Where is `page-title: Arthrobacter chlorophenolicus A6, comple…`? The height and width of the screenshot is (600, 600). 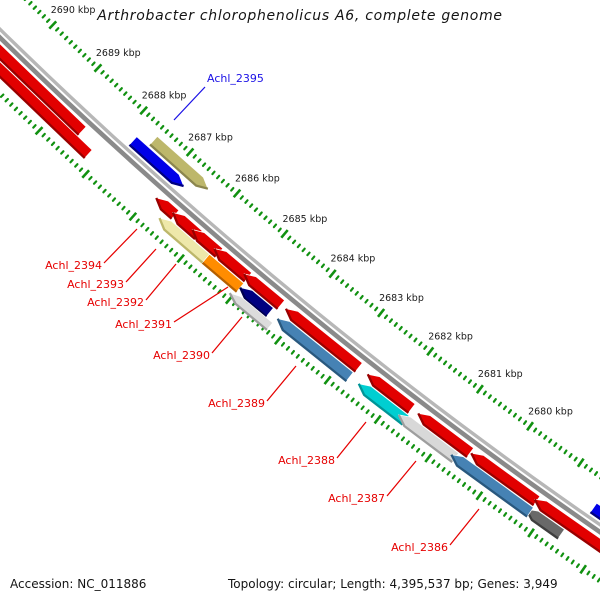
page-title: Arthrobacter chlorophenolicus A6, comple… is located at coordinates (300, 16).